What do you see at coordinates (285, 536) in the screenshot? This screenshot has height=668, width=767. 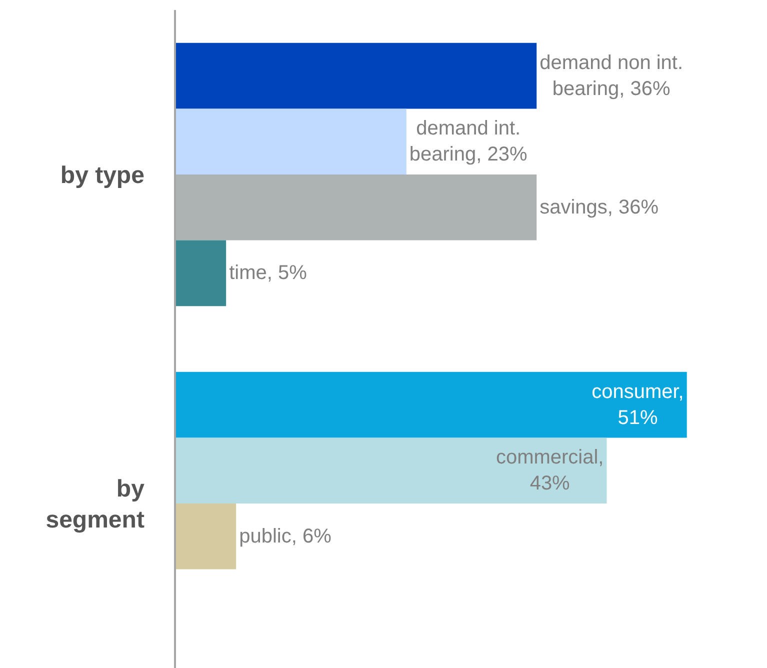 I see `data-label: public, 6%` at bounding box center [285, 536].